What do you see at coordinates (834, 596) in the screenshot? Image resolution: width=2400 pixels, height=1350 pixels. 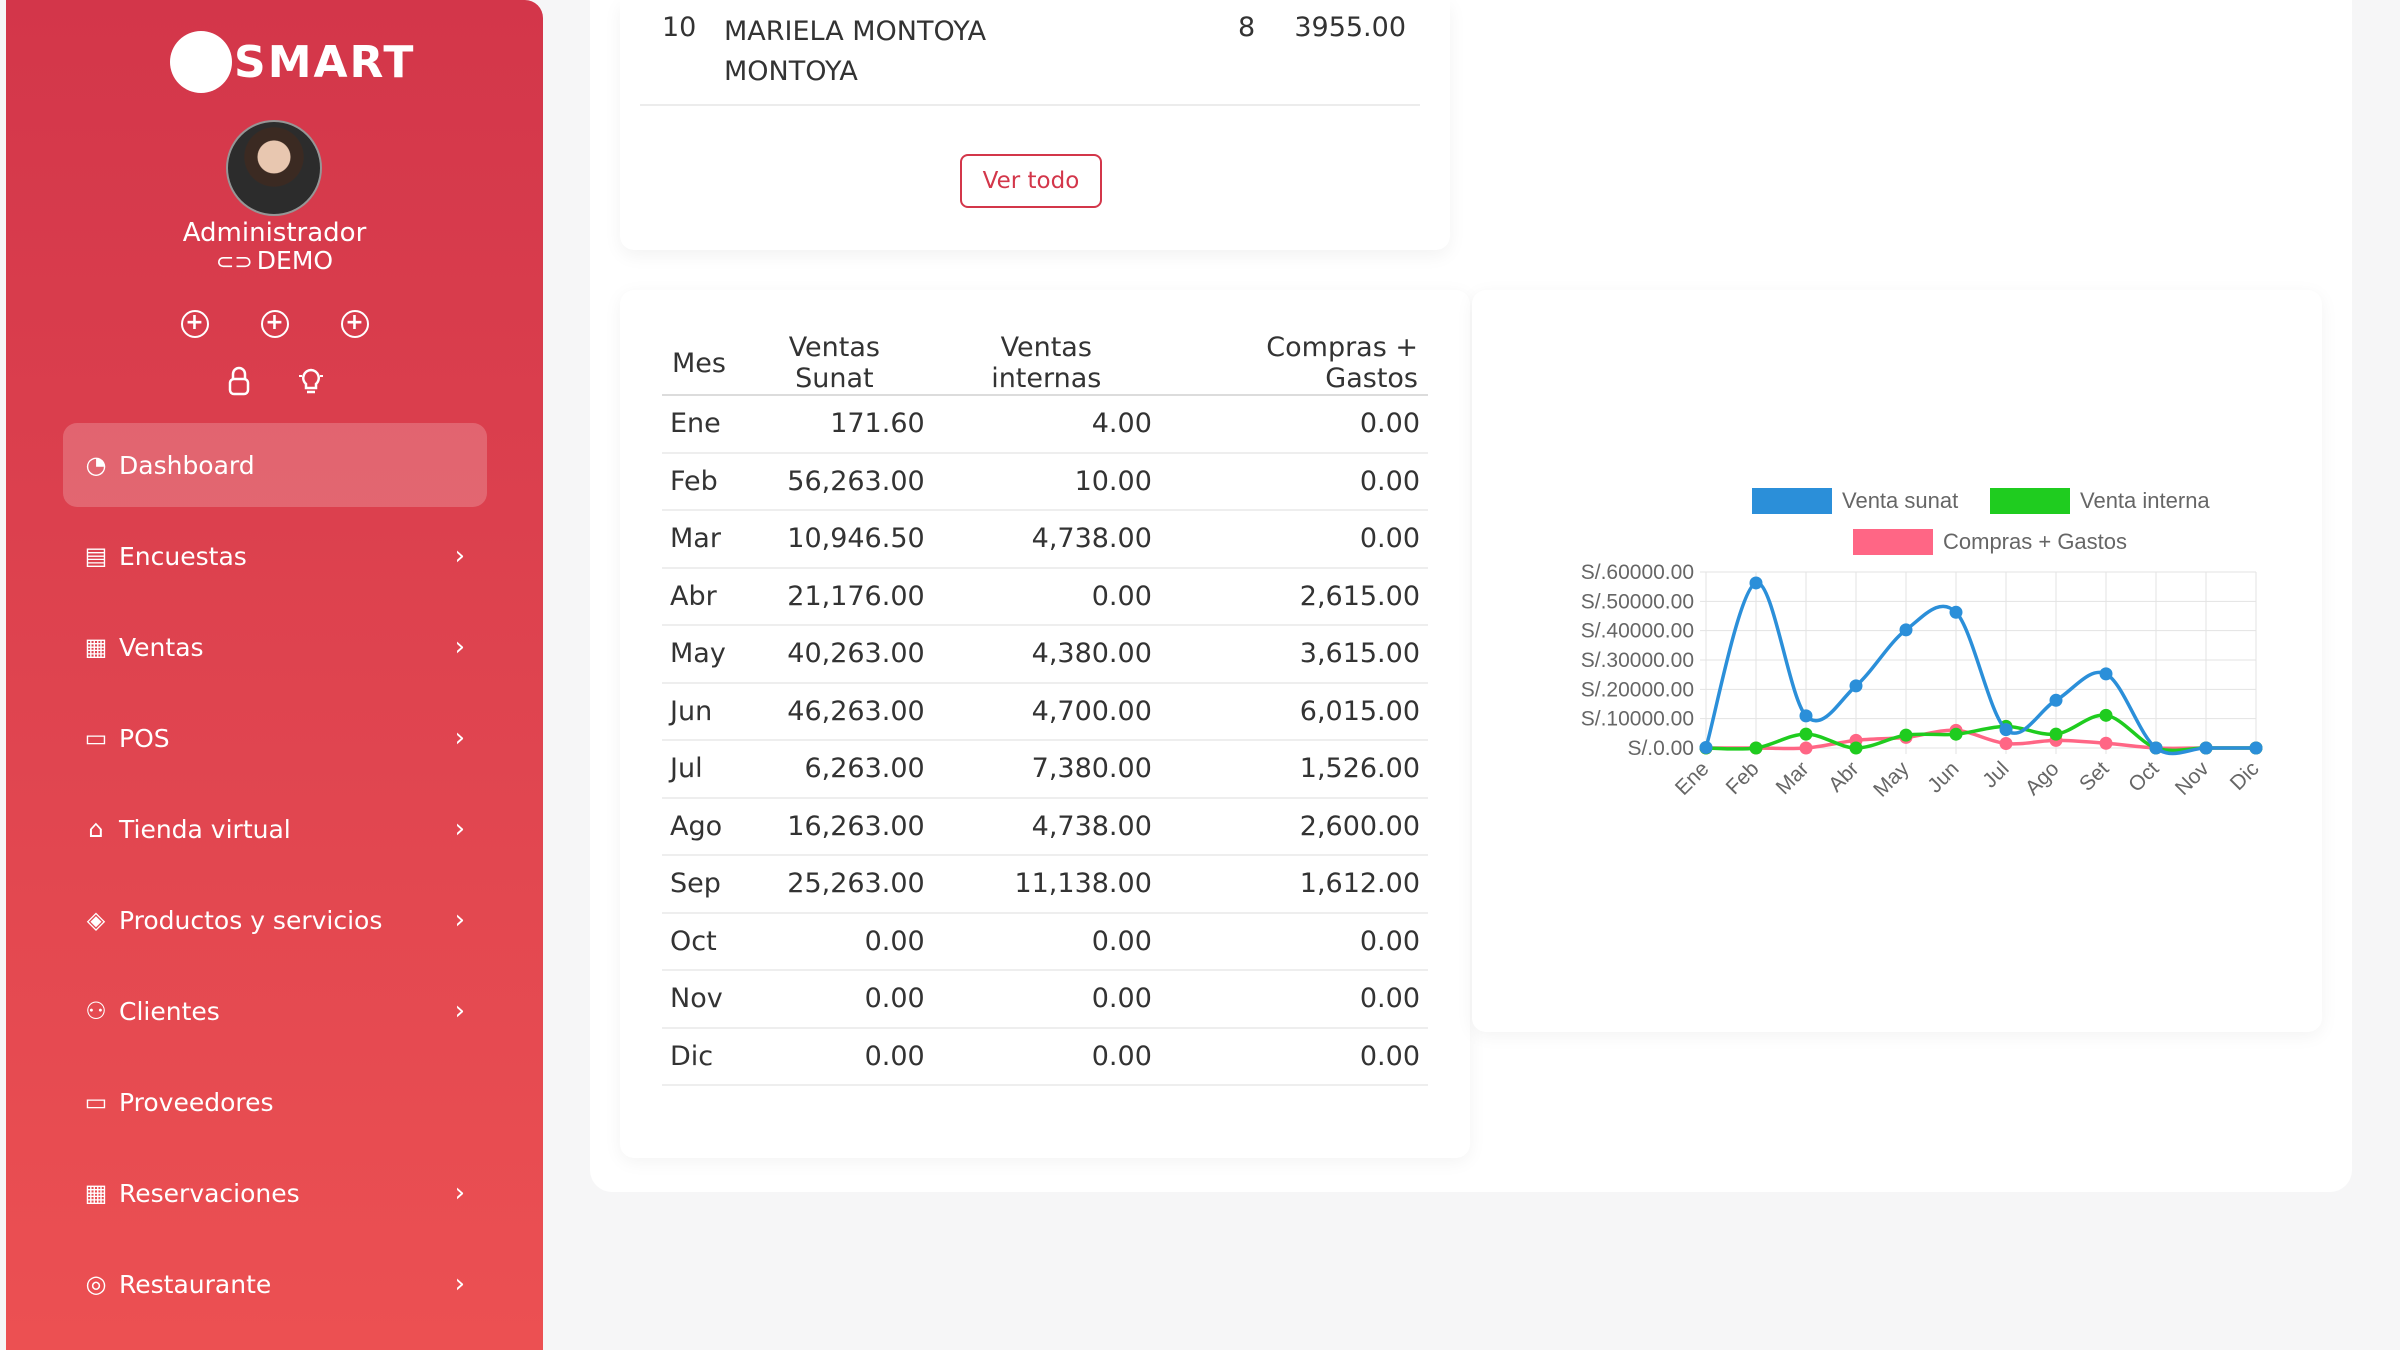 I see `amount-cell: 21,176.00` at bounding box center [834, 596].